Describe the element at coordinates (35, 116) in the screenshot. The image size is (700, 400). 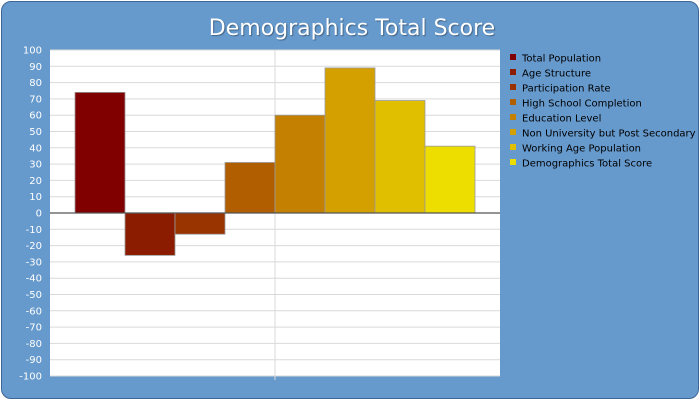
I see `y-tick-label: 60` at that location.